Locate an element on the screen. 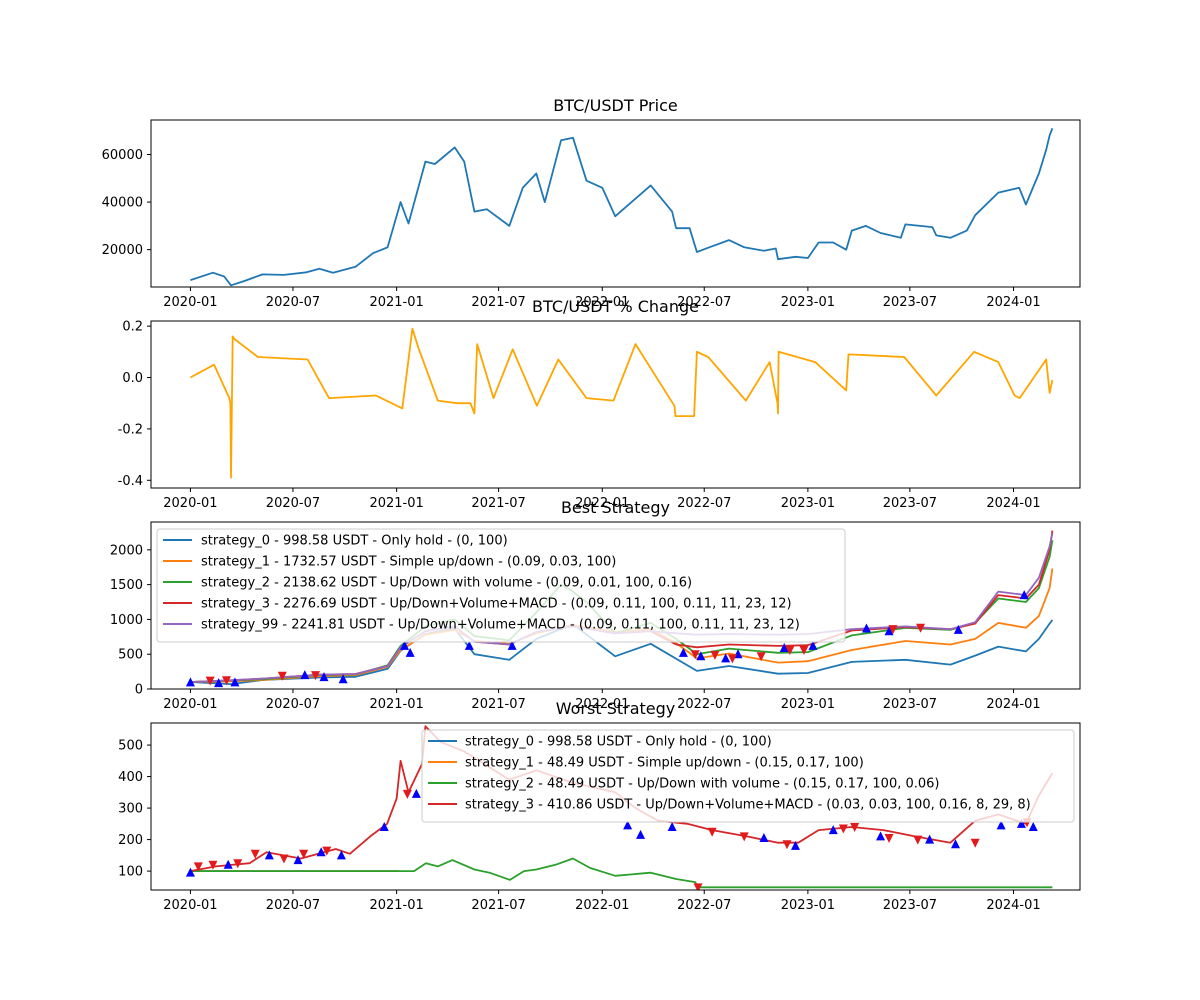 The width and height of the screenshot is (1200, 1000). x-tick-label-3-4: 2022-01 is located at coordinates (602, 905).